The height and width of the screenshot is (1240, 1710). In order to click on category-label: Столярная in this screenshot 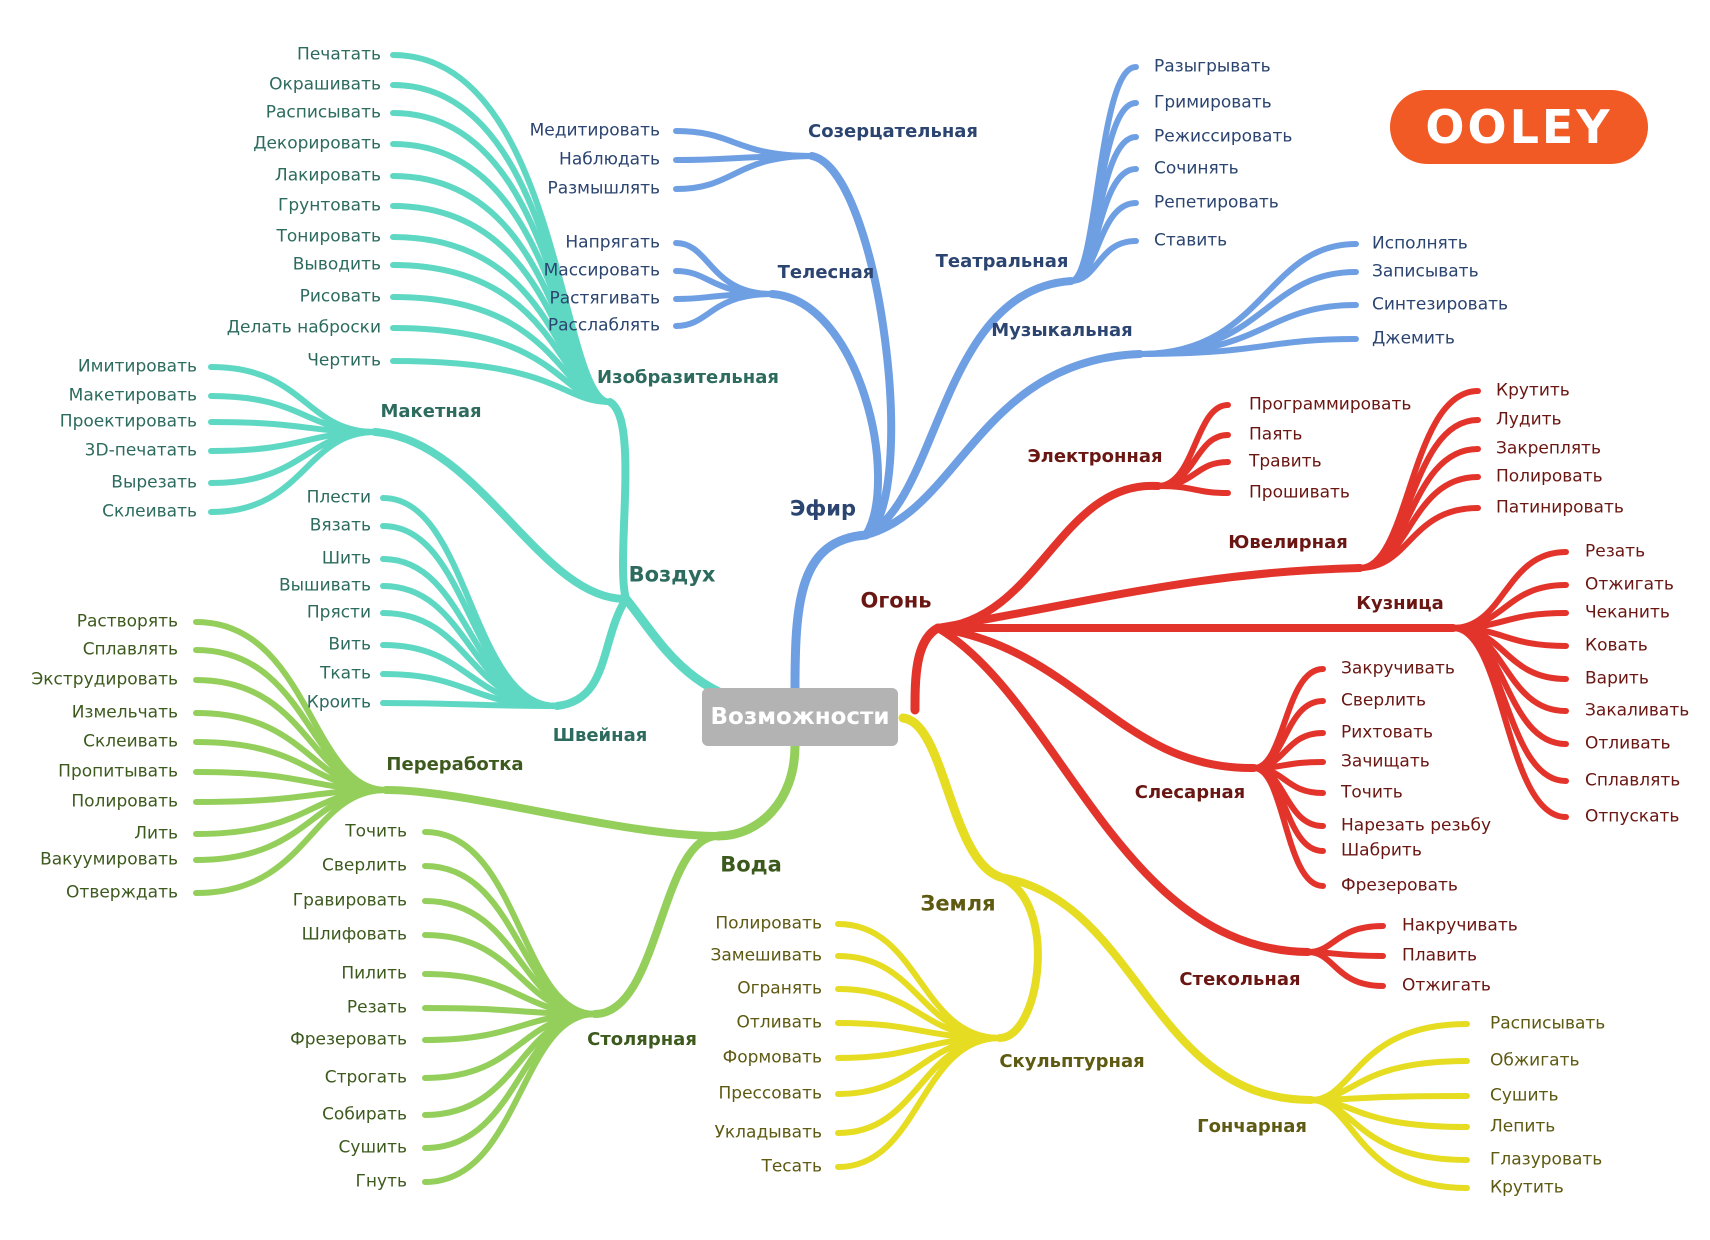, I will do `click(642, 1039)`.